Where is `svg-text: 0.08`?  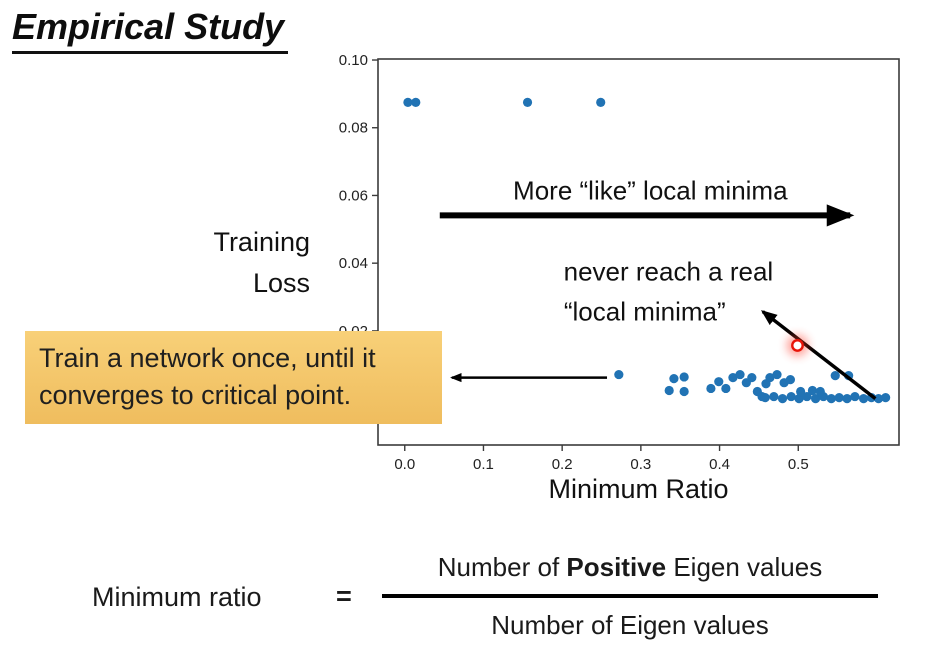 svg-text: 0.08 is located at coordinates (353, 128).